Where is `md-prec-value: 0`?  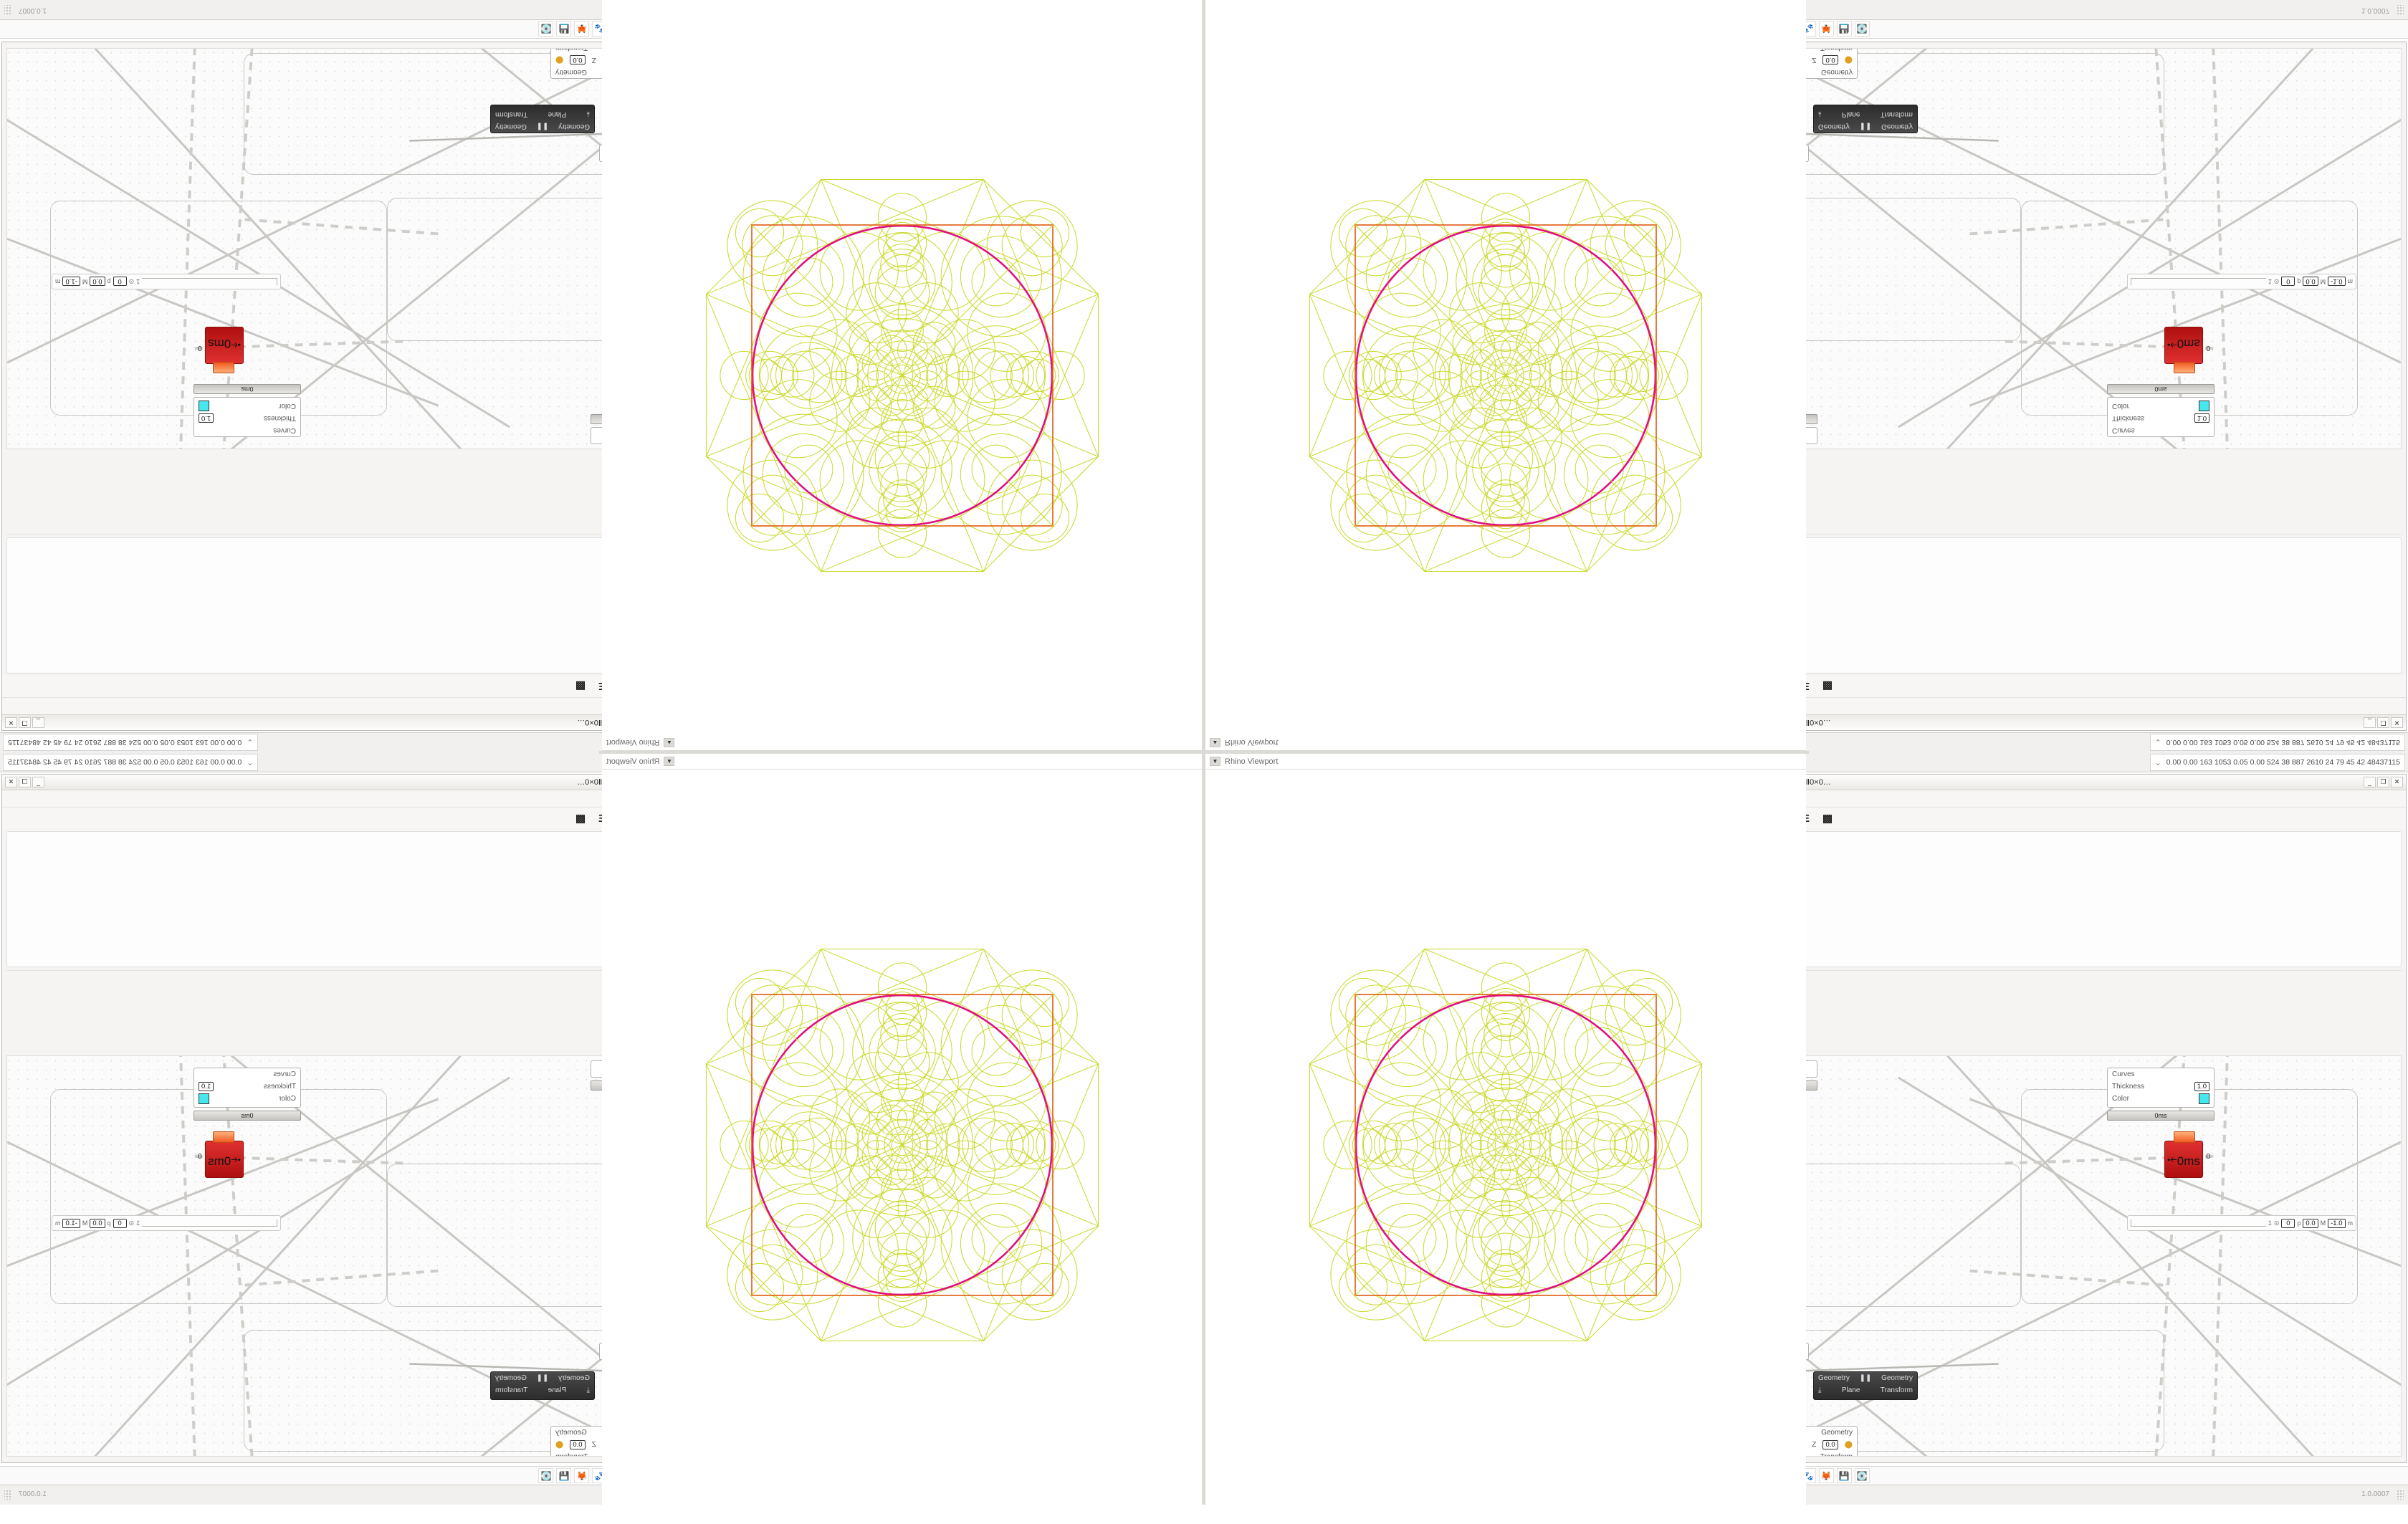 md-prec-value: 0 is located at coordinates (1322, 1223).